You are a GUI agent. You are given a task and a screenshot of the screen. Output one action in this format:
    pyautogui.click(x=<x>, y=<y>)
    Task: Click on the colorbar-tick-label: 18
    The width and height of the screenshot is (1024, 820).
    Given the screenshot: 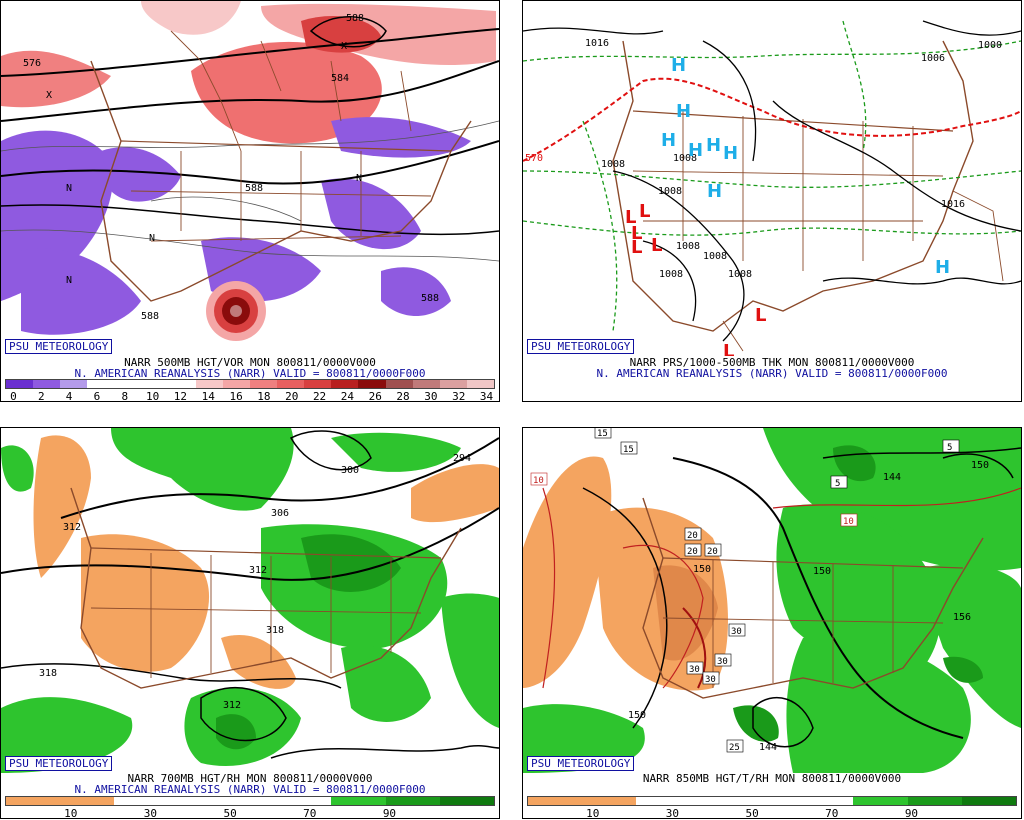 What is the action you would take?
    pyautogui.click(x=264, y=396)
    